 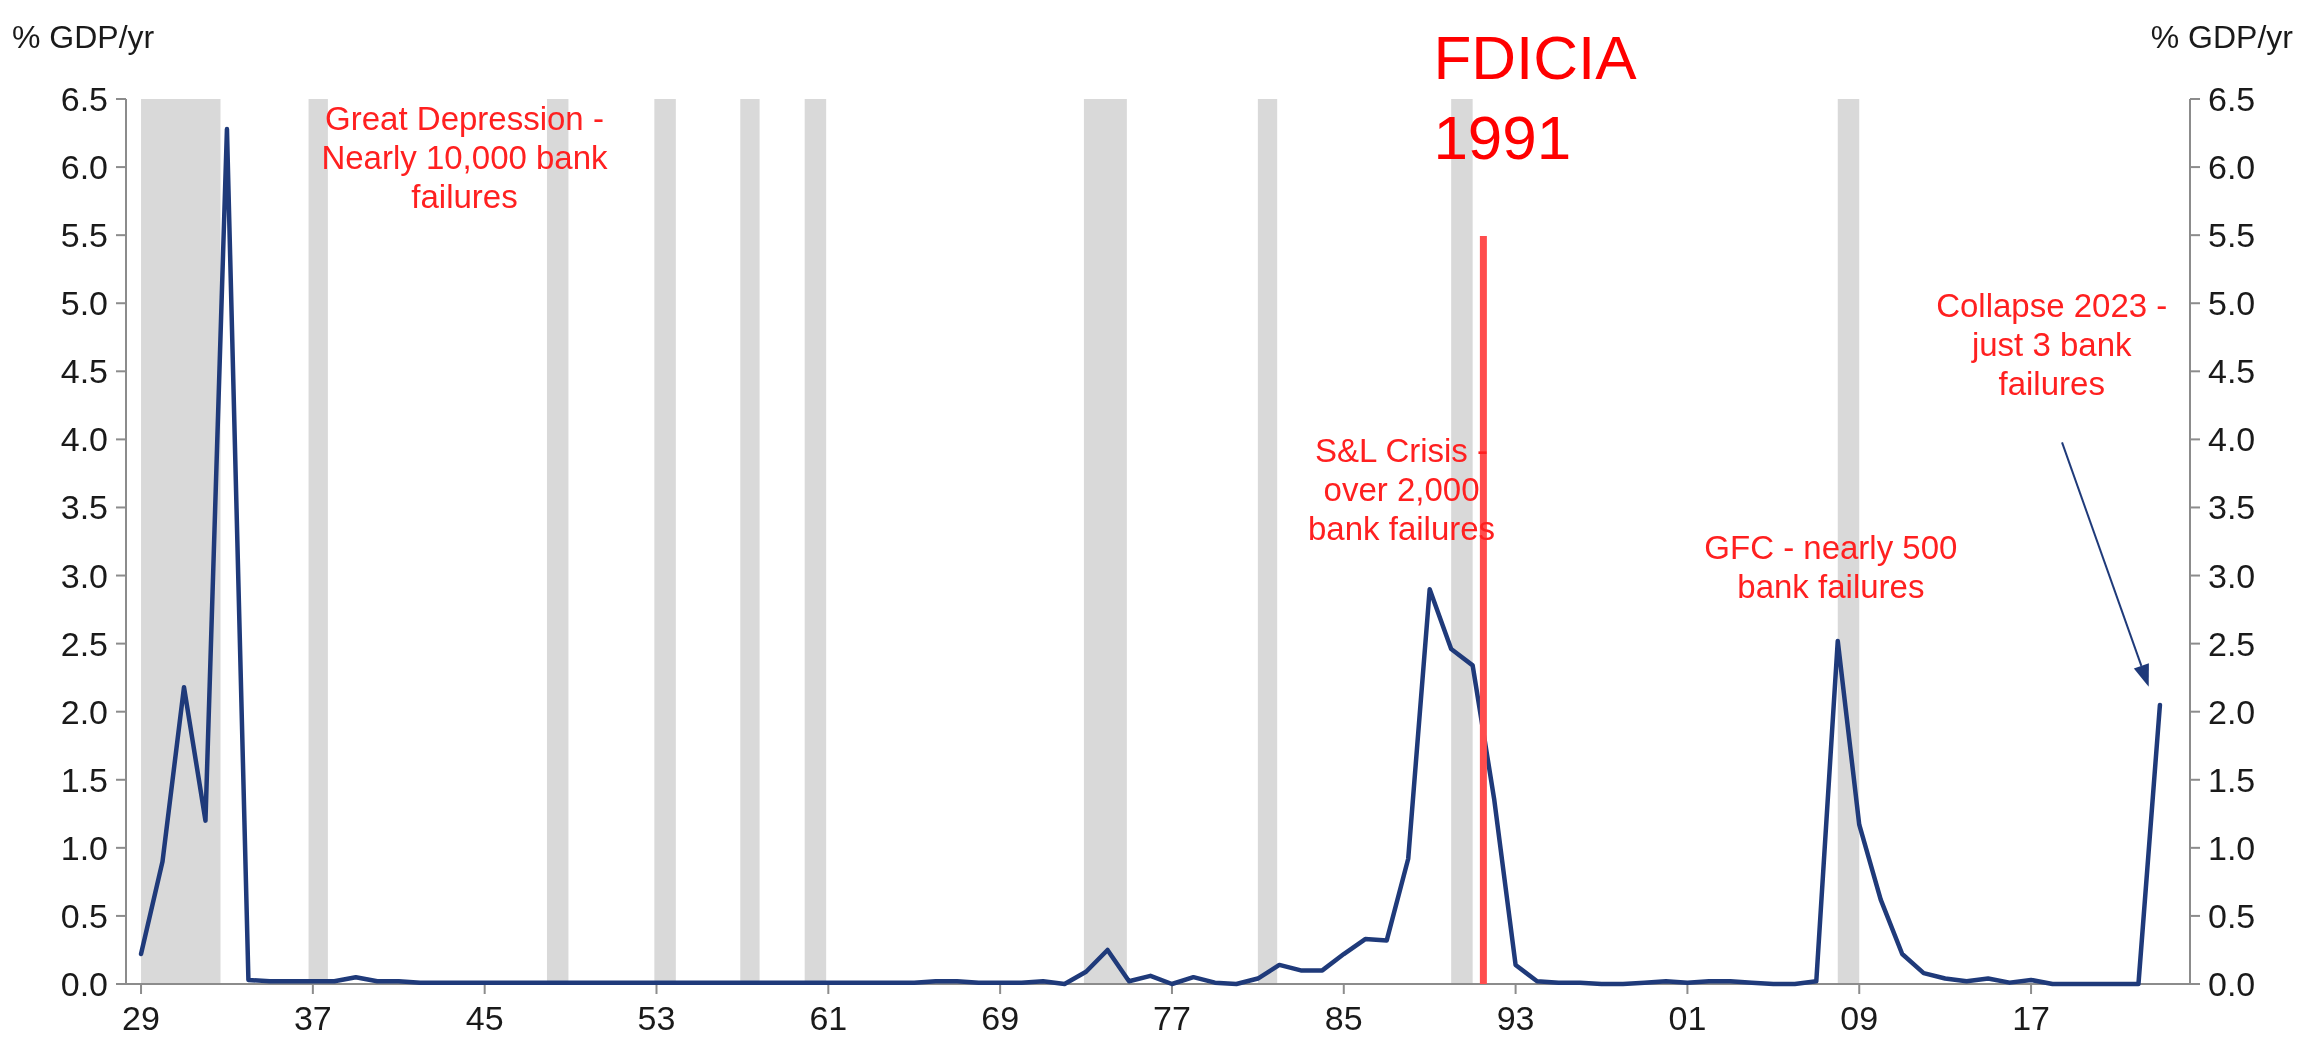 What do you see at coordinates (1000, 1018) in the screenshot?
I see `x-tick-label: 69` at bounding box center [1000, 1018].